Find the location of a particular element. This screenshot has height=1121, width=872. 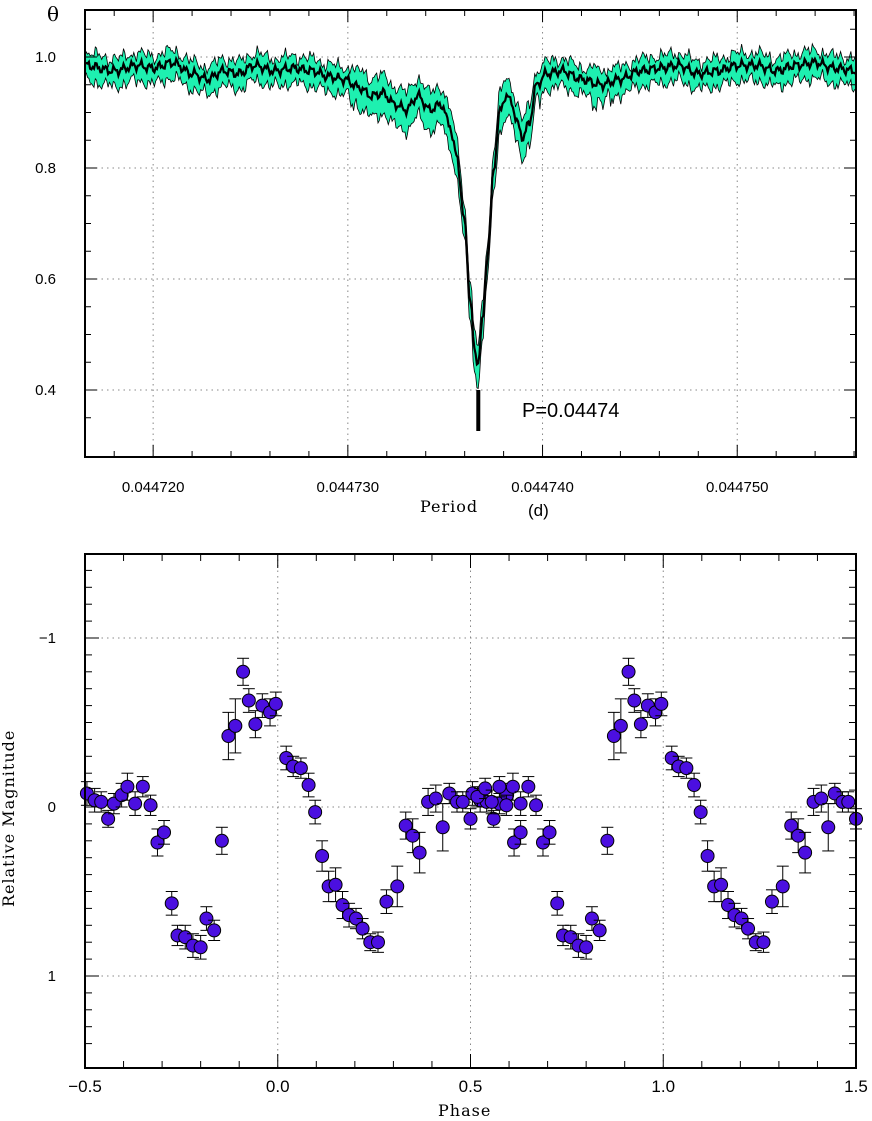

light-curve-x-axis-label: Phase is located at coordinates (464, 1110).